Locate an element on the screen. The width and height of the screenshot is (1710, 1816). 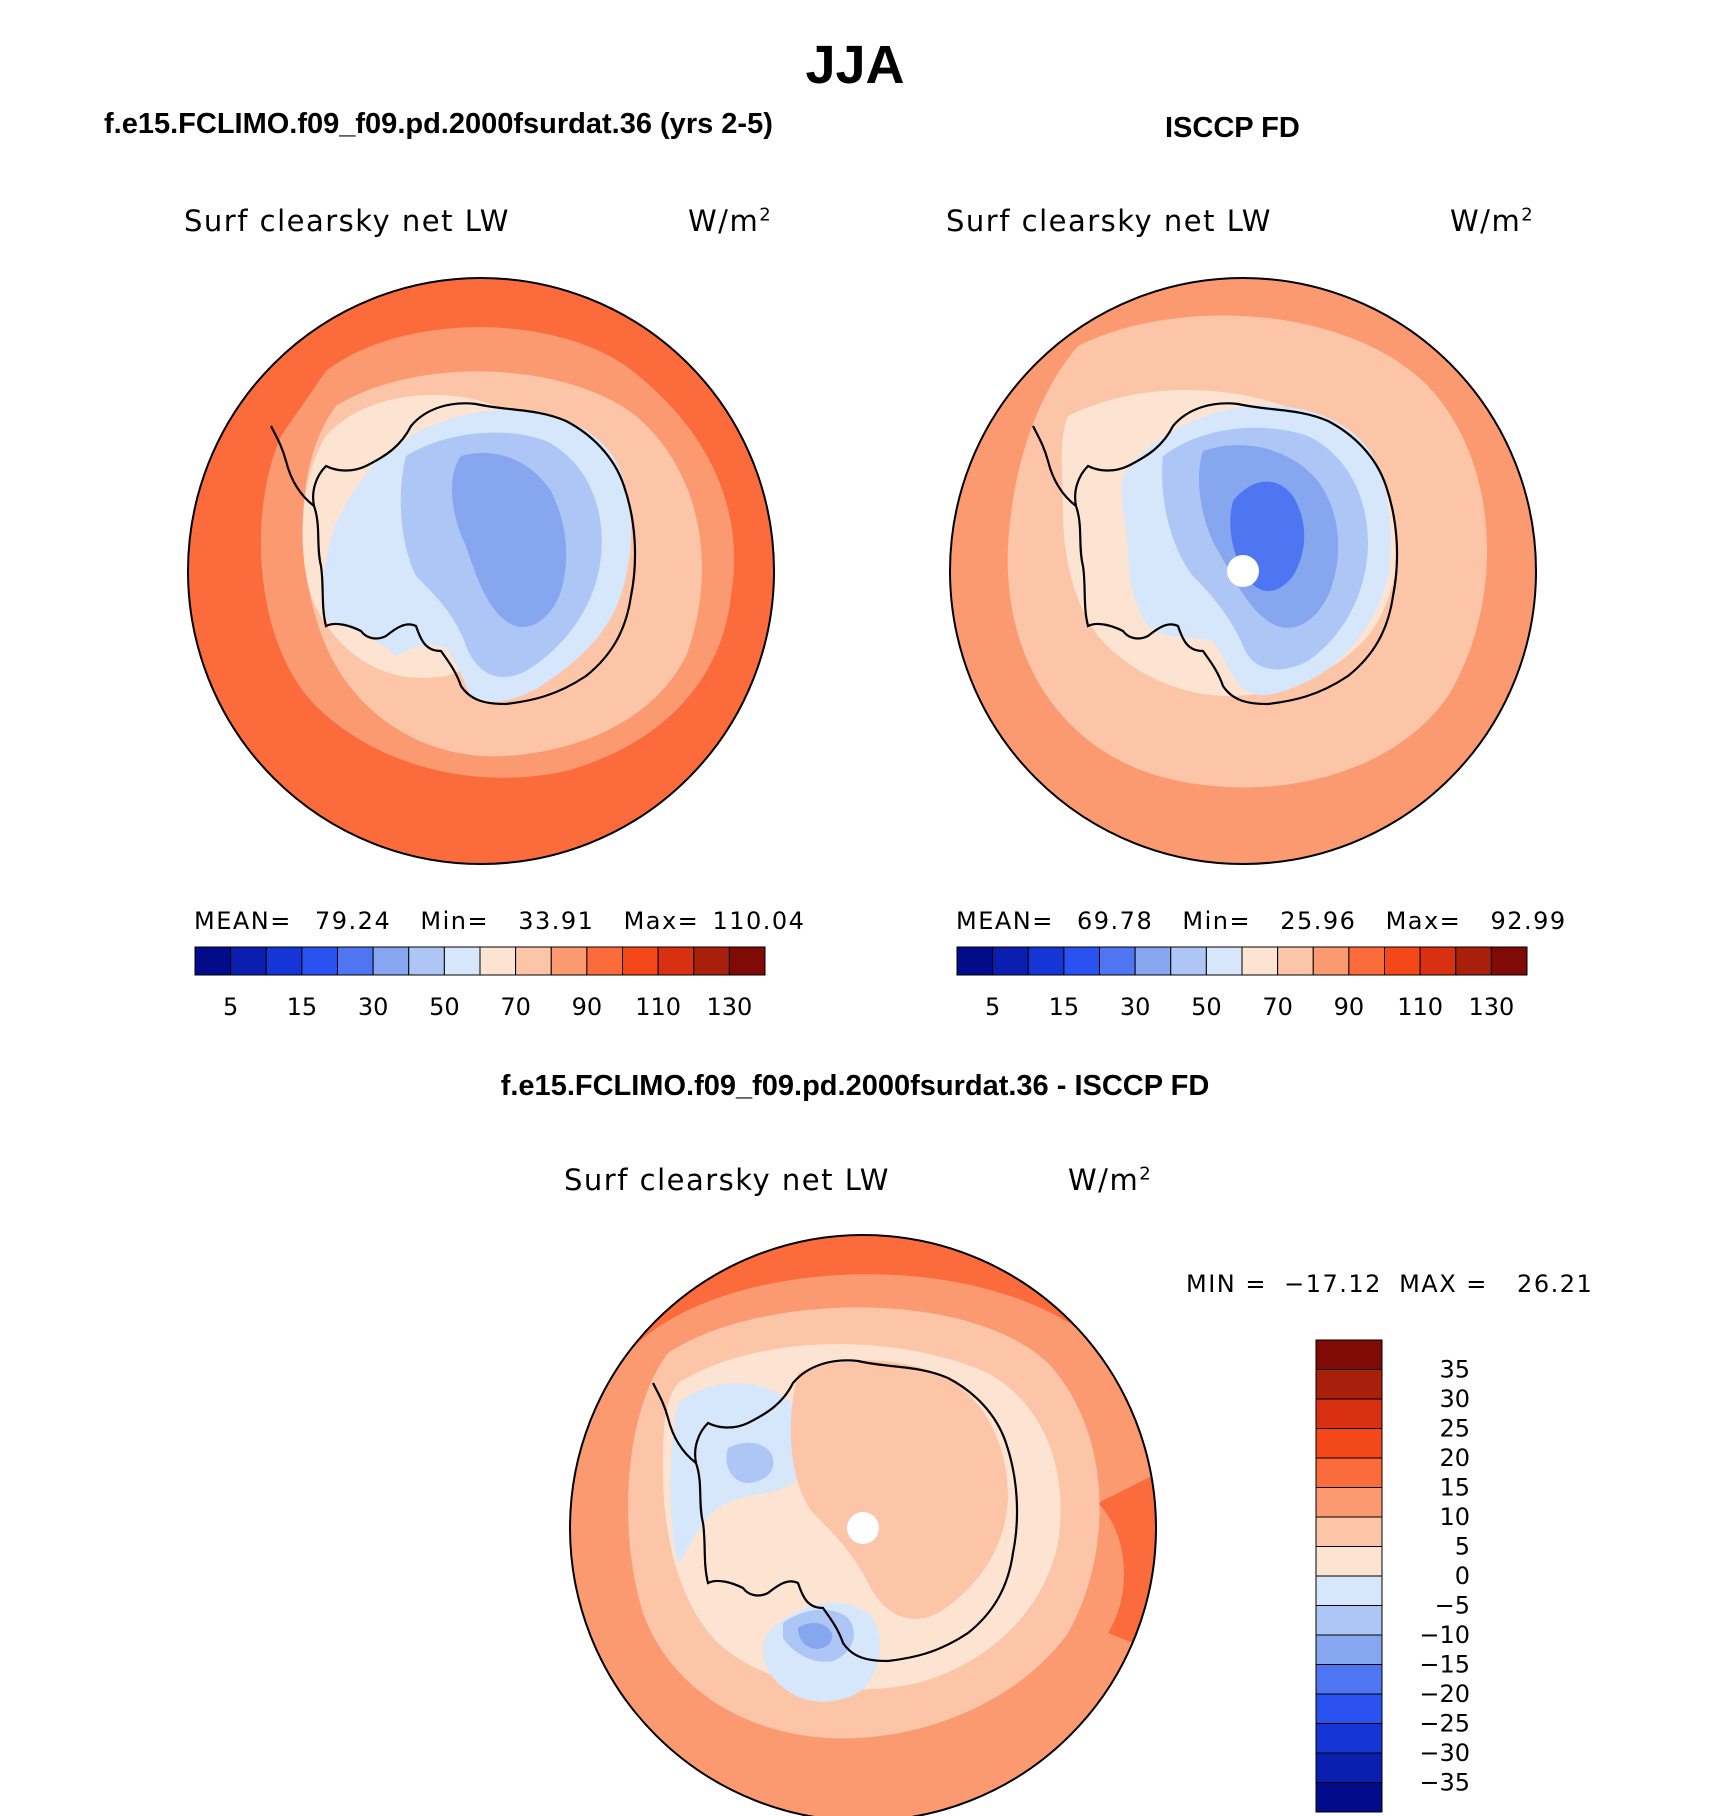
difference-colorbar-tick-label: −15 is located at coordinates (1444, 1665).